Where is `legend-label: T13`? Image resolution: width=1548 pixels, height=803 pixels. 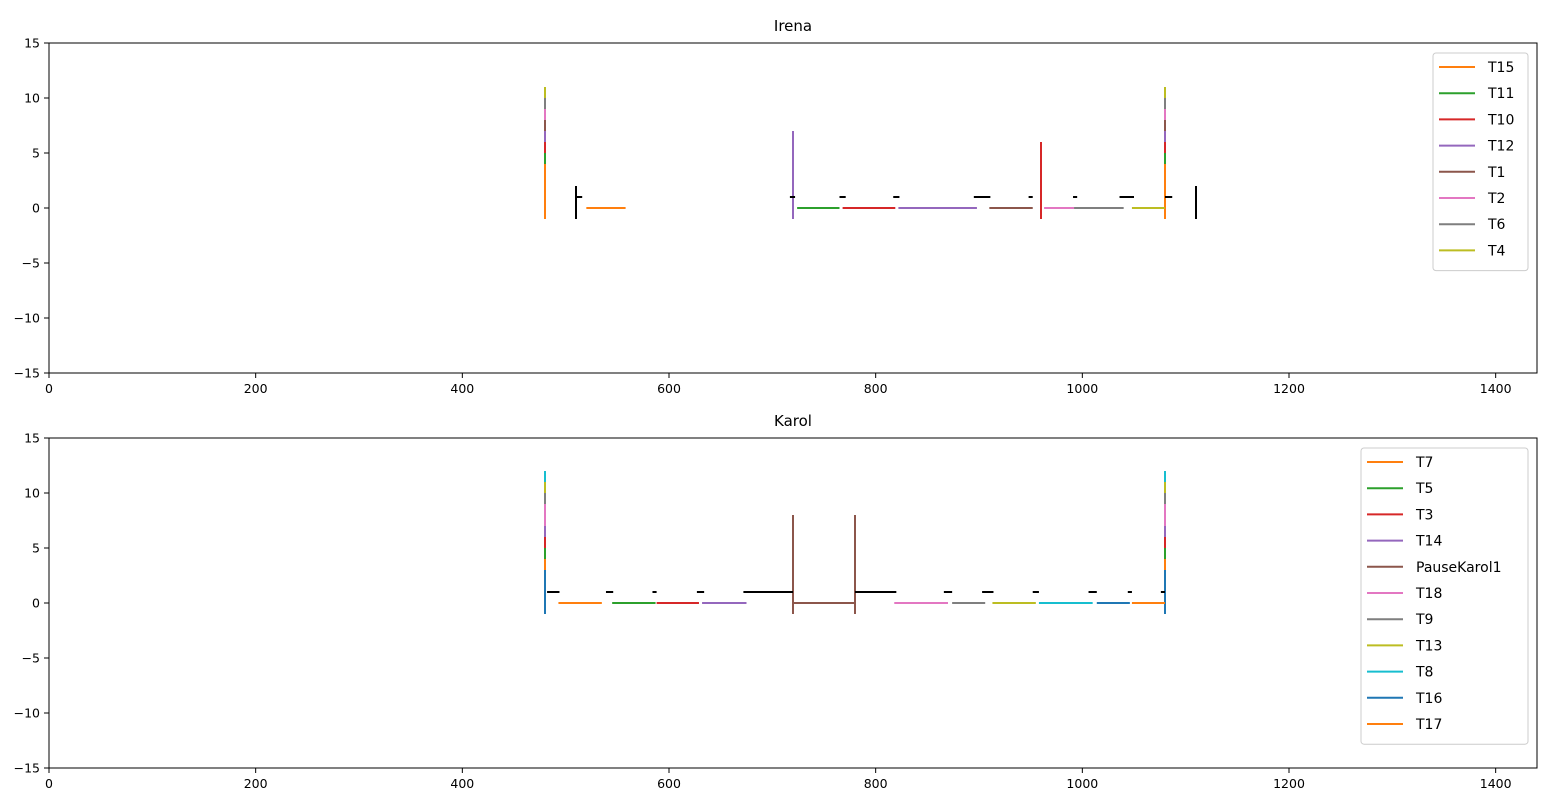
legend-label: T13 is located at coordinates (1428, 646).